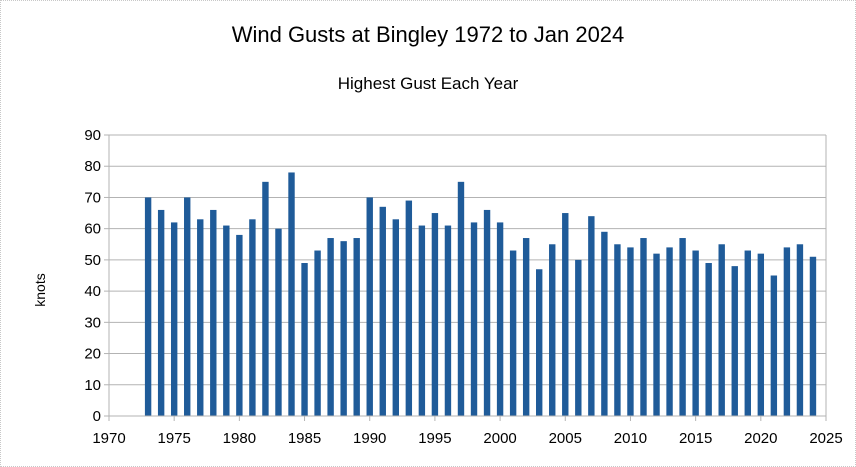  Describe the element at coordinates (578, 337) in the screenshot. I see `bar-2006` at that location.